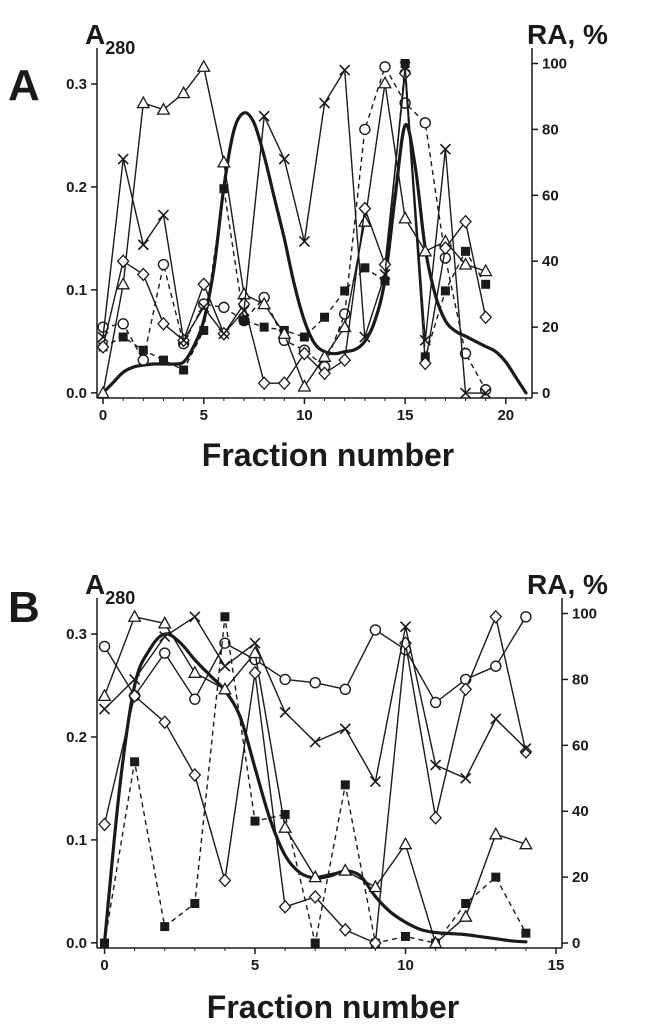 The image size is (652, 1032). What do you see at coordinates (546, 393) in the screenshot?
I see `panel-a-right-tick-label: 0` at bounding box center [546, 393].